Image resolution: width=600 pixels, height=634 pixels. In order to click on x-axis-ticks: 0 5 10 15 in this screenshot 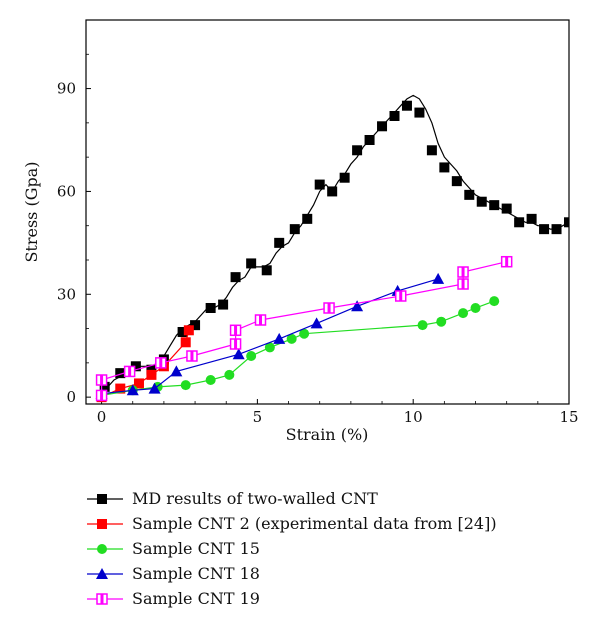, I will do `click(338, 412)`.